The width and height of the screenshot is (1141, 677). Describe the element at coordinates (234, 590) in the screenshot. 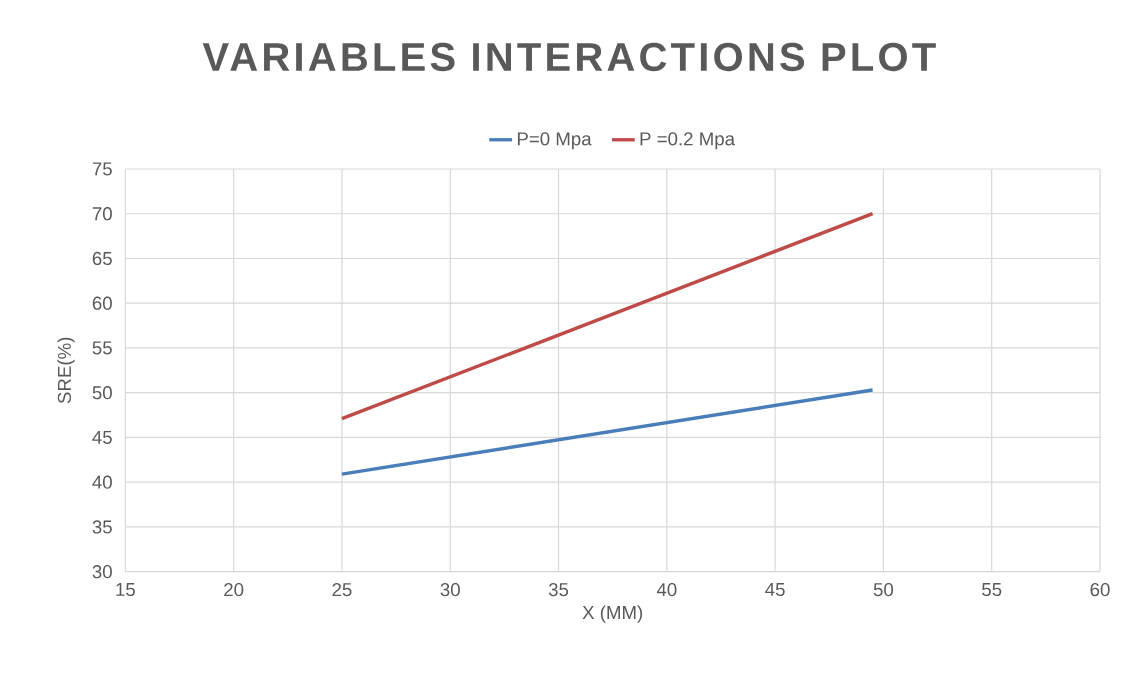

I see `x-tick-label: 20` at that location.